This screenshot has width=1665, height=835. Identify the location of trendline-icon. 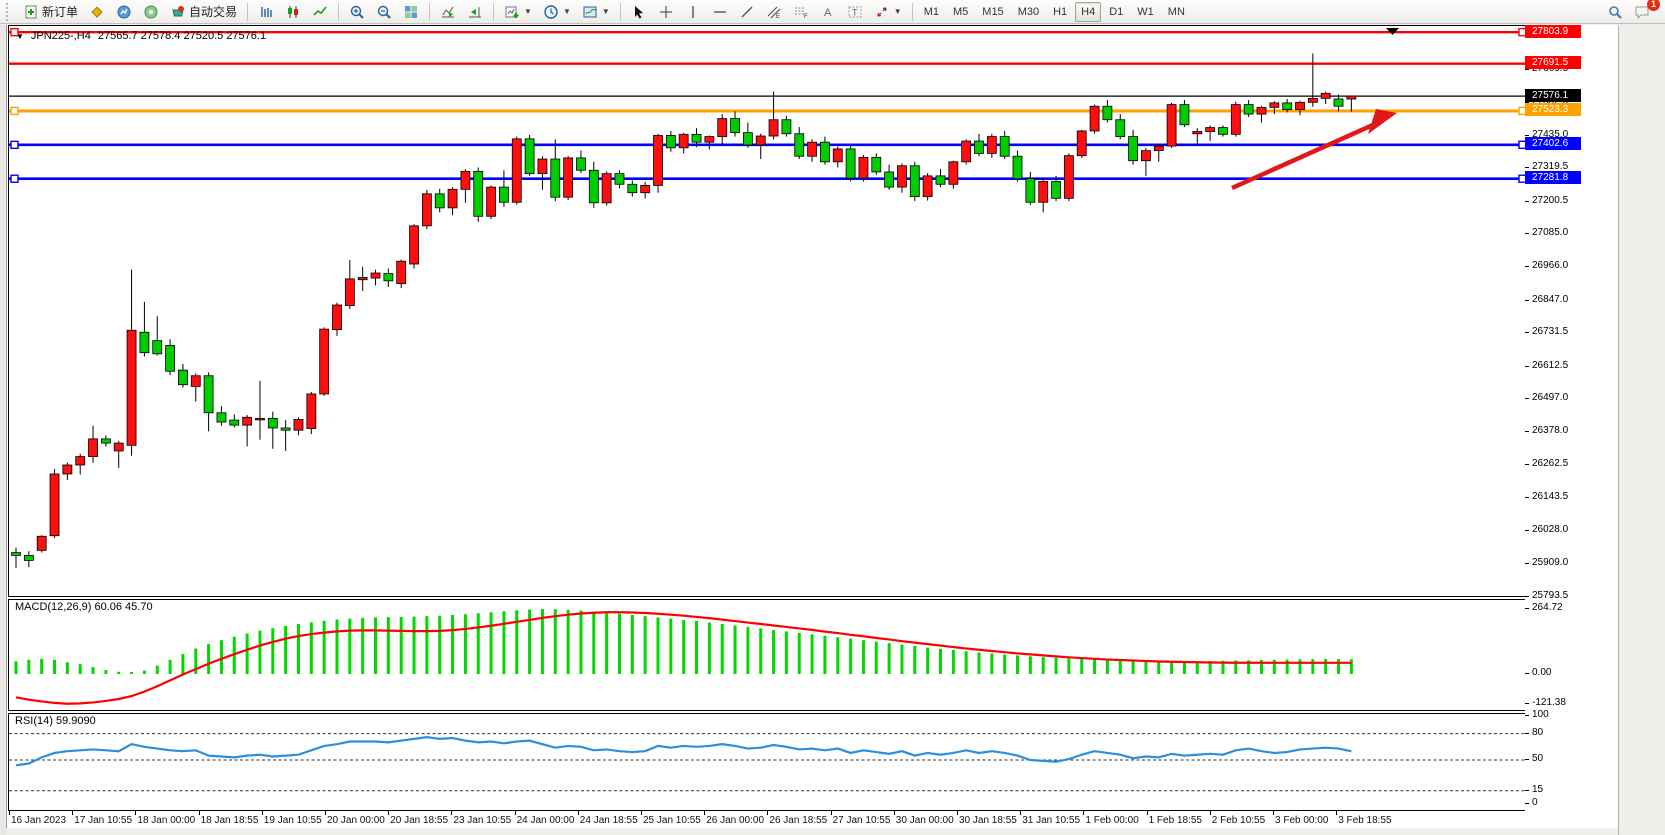
(747, 11).